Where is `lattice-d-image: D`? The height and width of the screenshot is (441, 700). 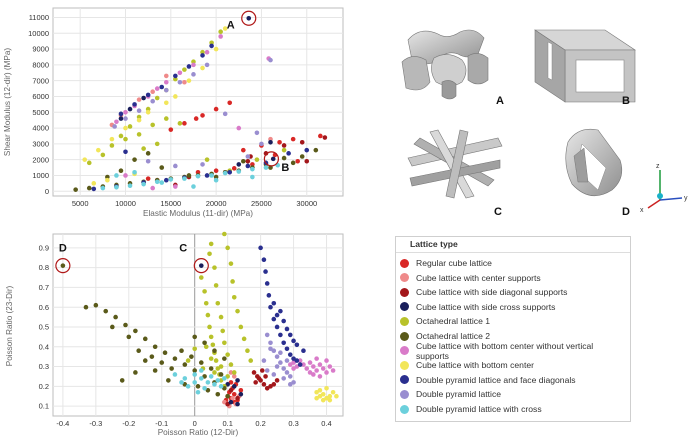 lattice-d-image: D is located at coordinates (597, 173).